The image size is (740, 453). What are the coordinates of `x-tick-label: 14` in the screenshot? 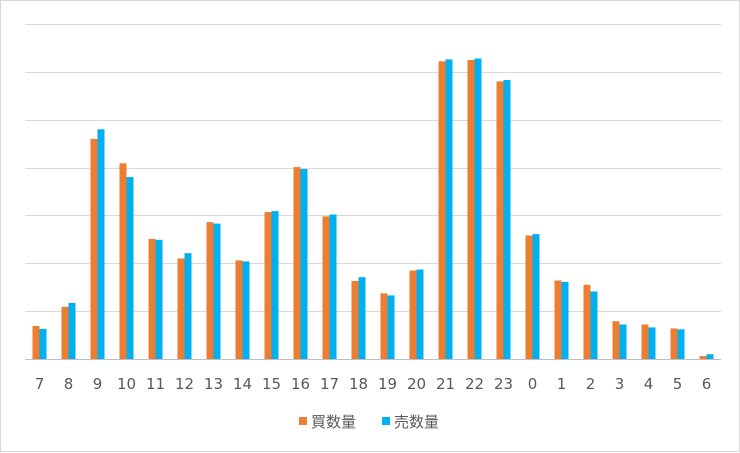 It's located at (242, 384).